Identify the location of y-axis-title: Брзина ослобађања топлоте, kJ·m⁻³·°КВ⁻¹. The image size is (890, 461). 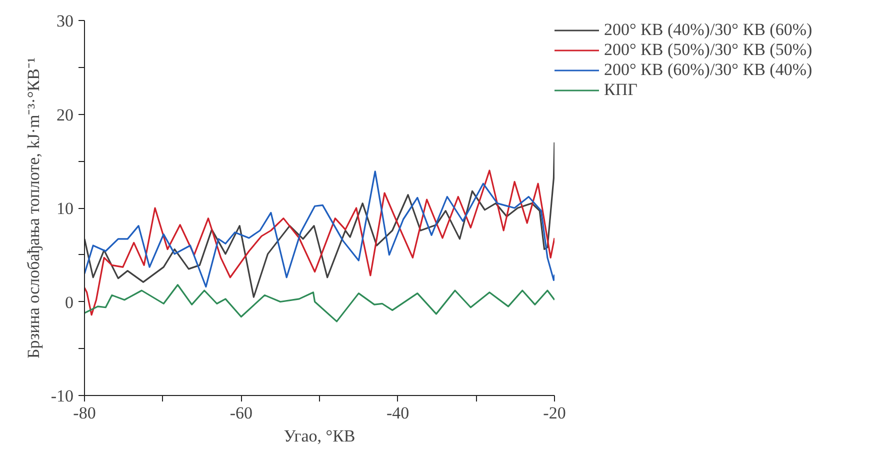
(33, 208).